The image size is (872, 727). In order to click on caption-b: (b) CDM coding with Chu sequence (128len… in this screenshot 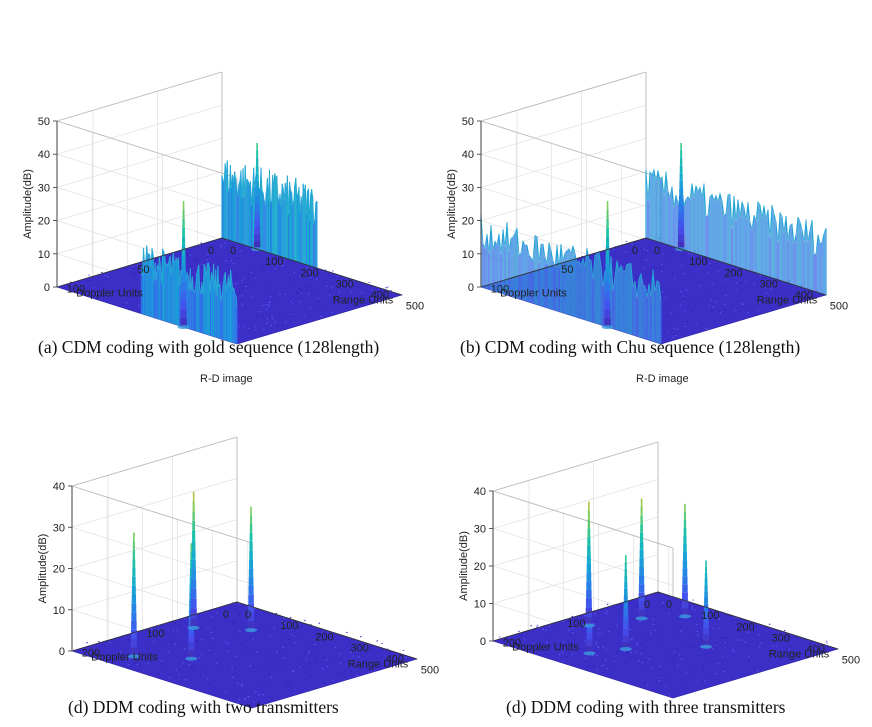, I will do `click(630, 347)`.